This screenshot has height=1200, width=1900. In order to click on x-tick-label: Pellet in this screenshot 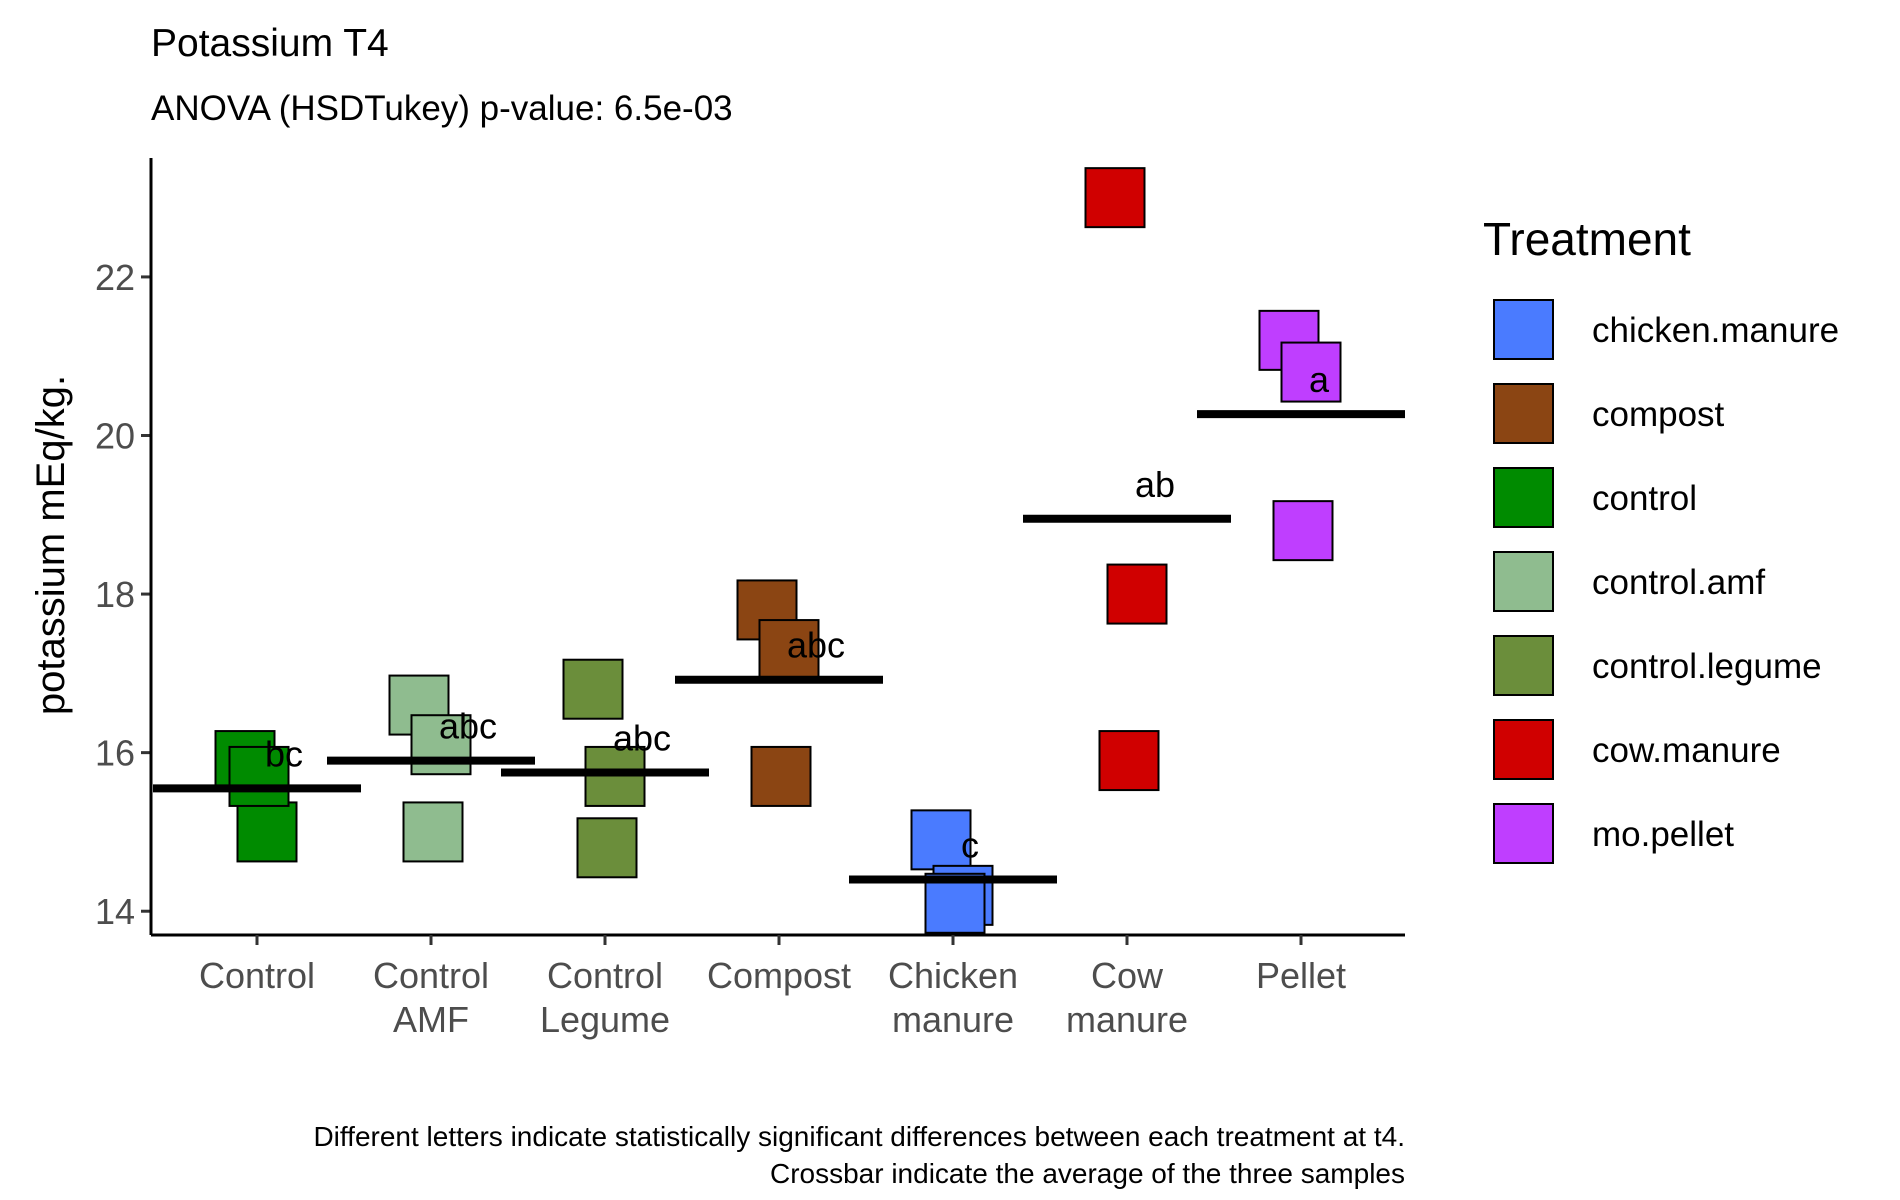, I will do `click(1301, 975)`.